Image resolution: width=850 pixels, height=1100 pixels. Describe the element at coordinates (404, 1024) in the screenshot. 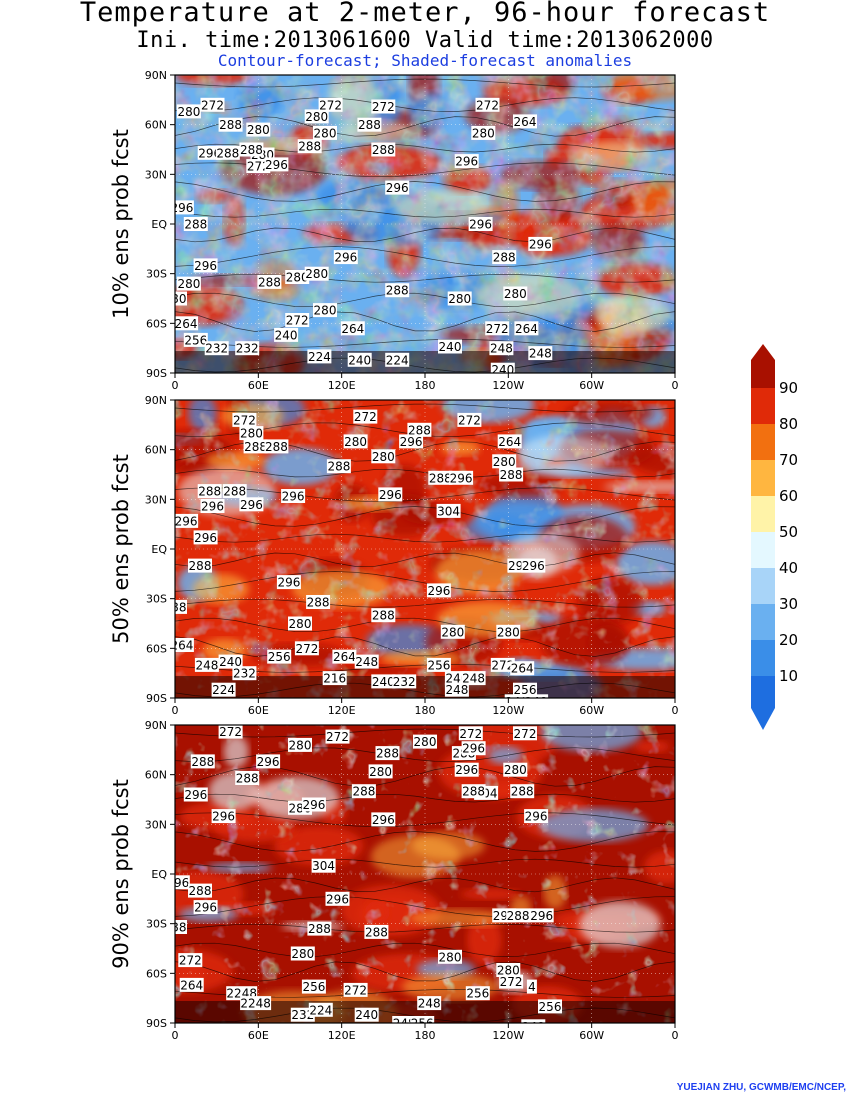

I see `contour-label: 248` at that location.